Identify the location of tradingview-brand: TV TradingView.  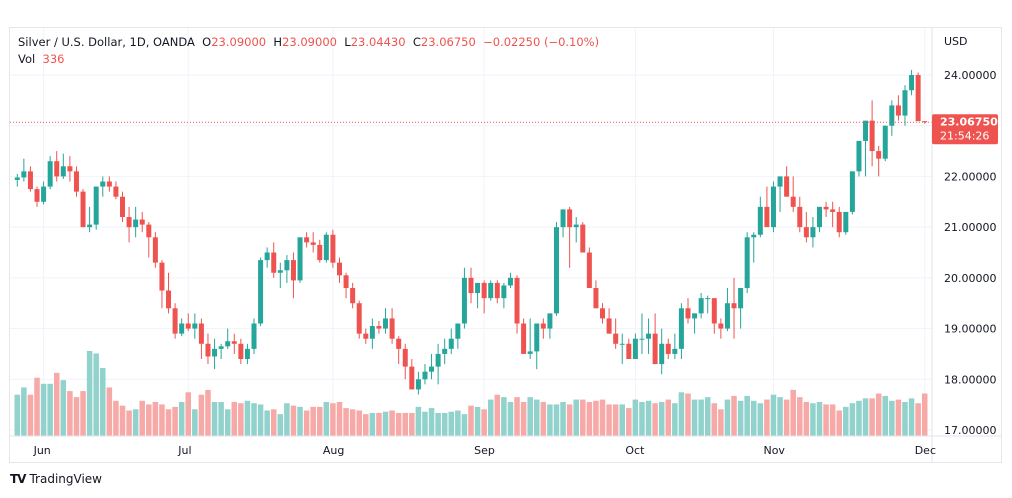
(56, 479).